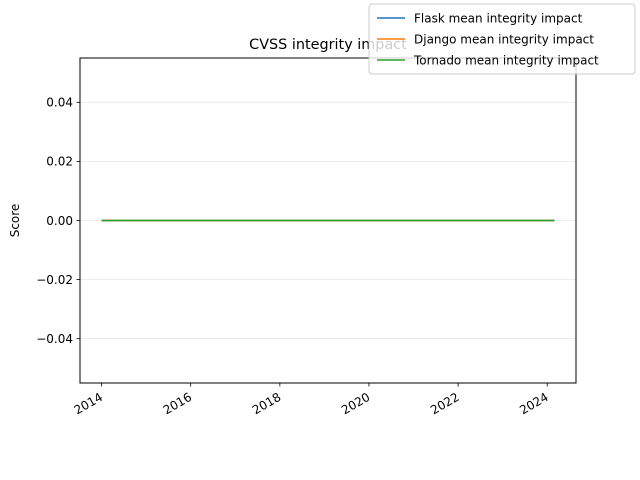 Image resolution: width=640 pixels, height=480 pixels. I want to click on y-axis: 0.04 0.02 0.00 −0.02 −0.04, so click(58, 221).